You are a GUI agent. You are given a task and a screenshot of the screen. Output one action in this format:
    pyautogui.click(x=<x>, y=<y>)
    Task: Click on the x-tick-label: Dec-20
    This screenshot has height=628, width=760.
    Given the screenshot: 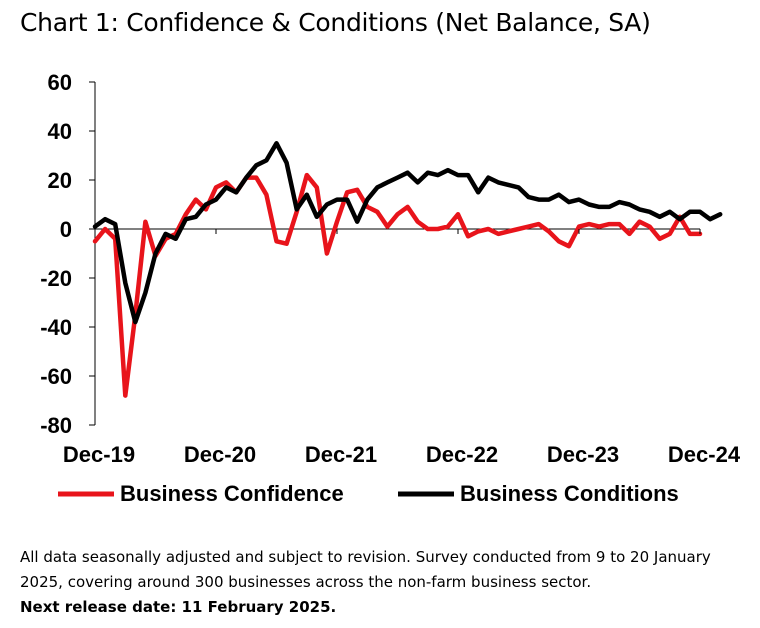 What is the action you would take?
    pyautogui.click(x=220, y=454)
    